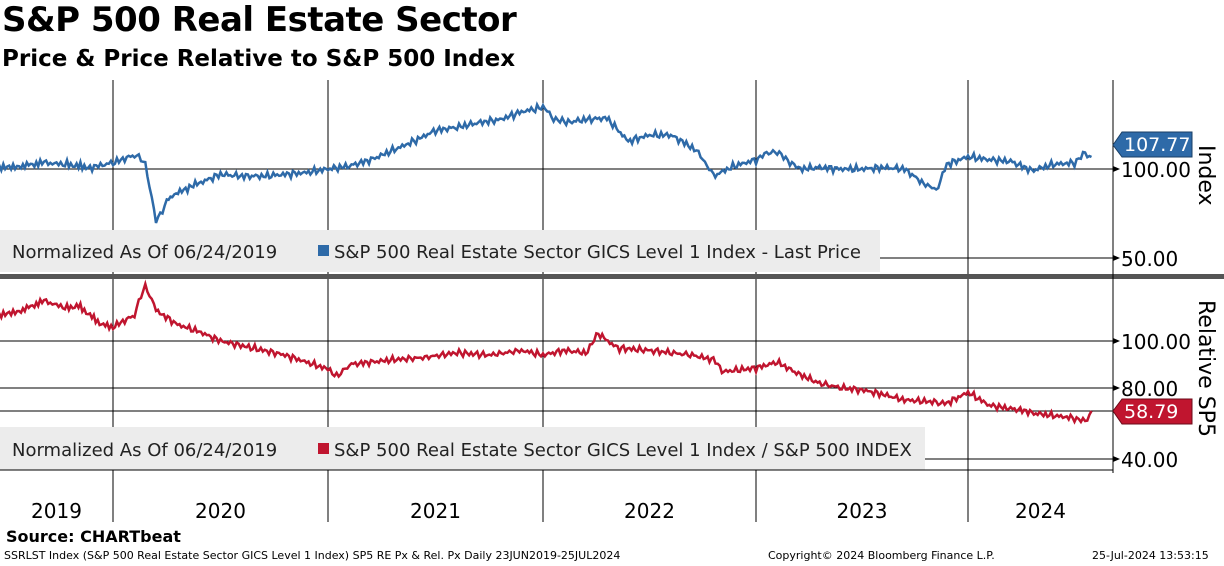 The height and width of the screenshot is (566, 1224). What do you see at coordinates (93, 536) in the screenshot?
I see `source-note: Source: CHARTbeat` at bounding box center [93, 536].